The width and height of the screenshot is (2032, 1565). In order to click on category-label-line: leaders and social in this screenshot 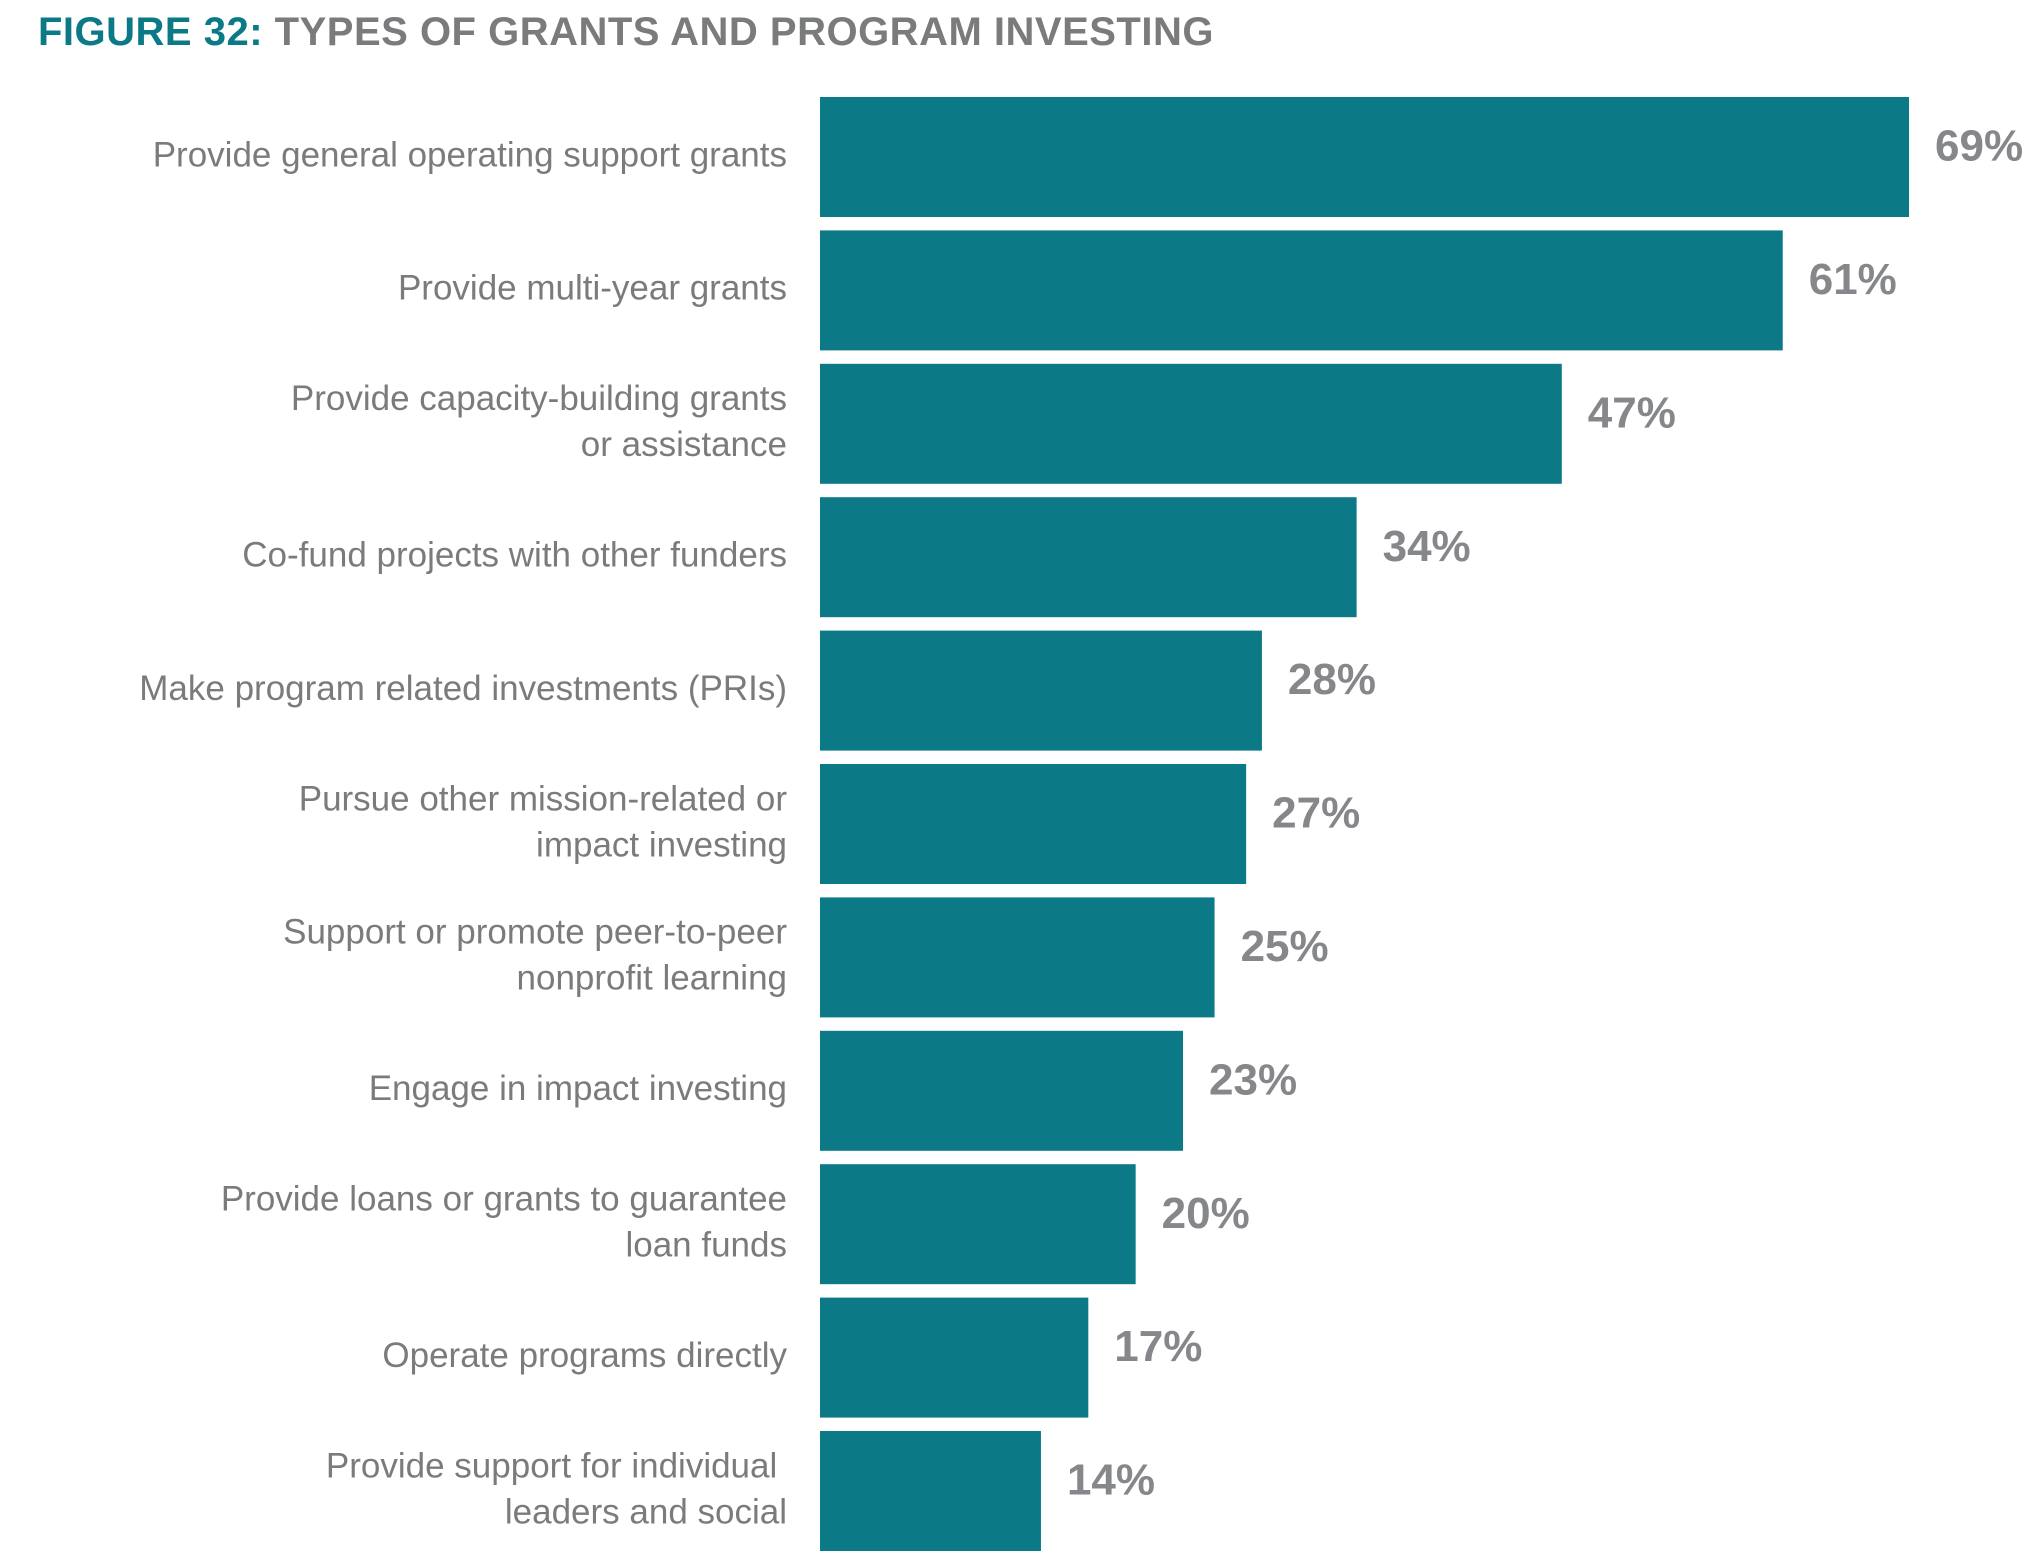, I will do `click(646, 1511)`.